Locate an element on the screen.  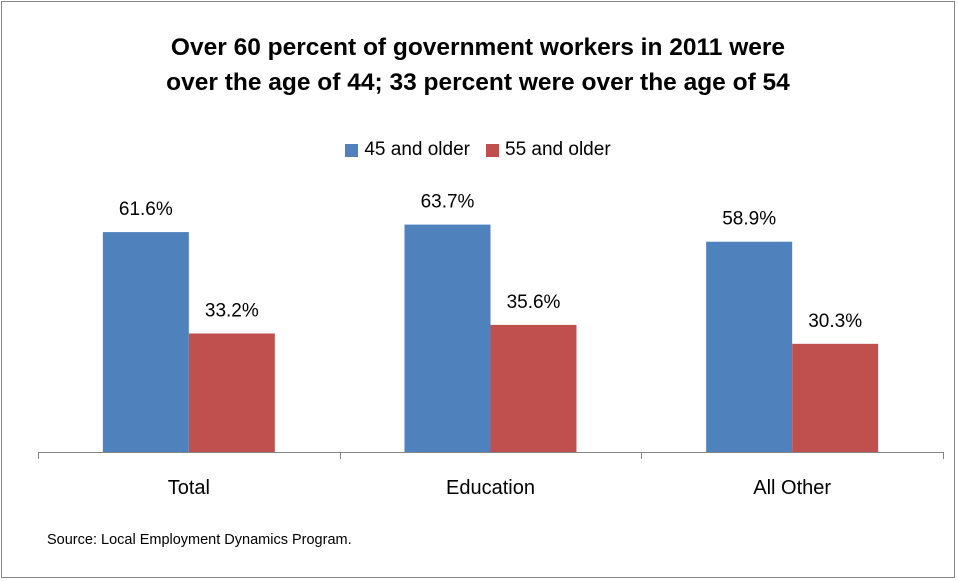
data-label-45-and-older: 61.6% is located at coordinates (146, 209).